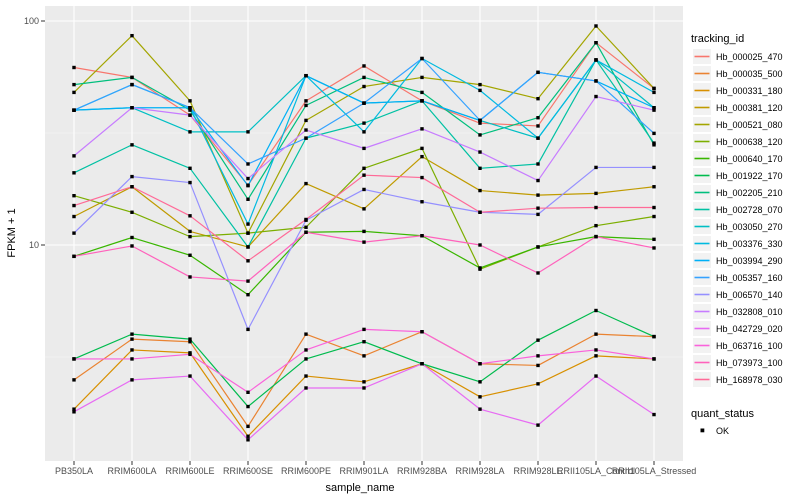  Describe the element at coordinates (749, 176) in the screenshot. I see `legend-item-label: Hb_001922_170` at that location.